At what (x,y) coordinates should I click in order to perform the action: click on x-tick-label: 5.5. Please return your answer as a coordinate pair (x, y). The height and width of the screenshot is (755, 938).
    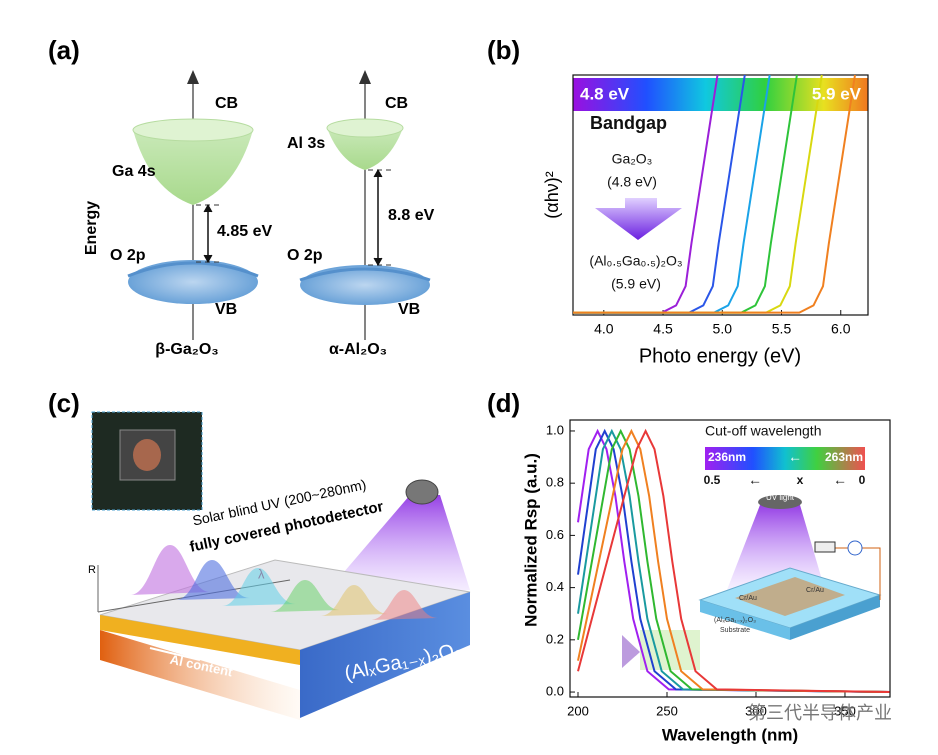
    Looking at the image, I should click on (782, 329).